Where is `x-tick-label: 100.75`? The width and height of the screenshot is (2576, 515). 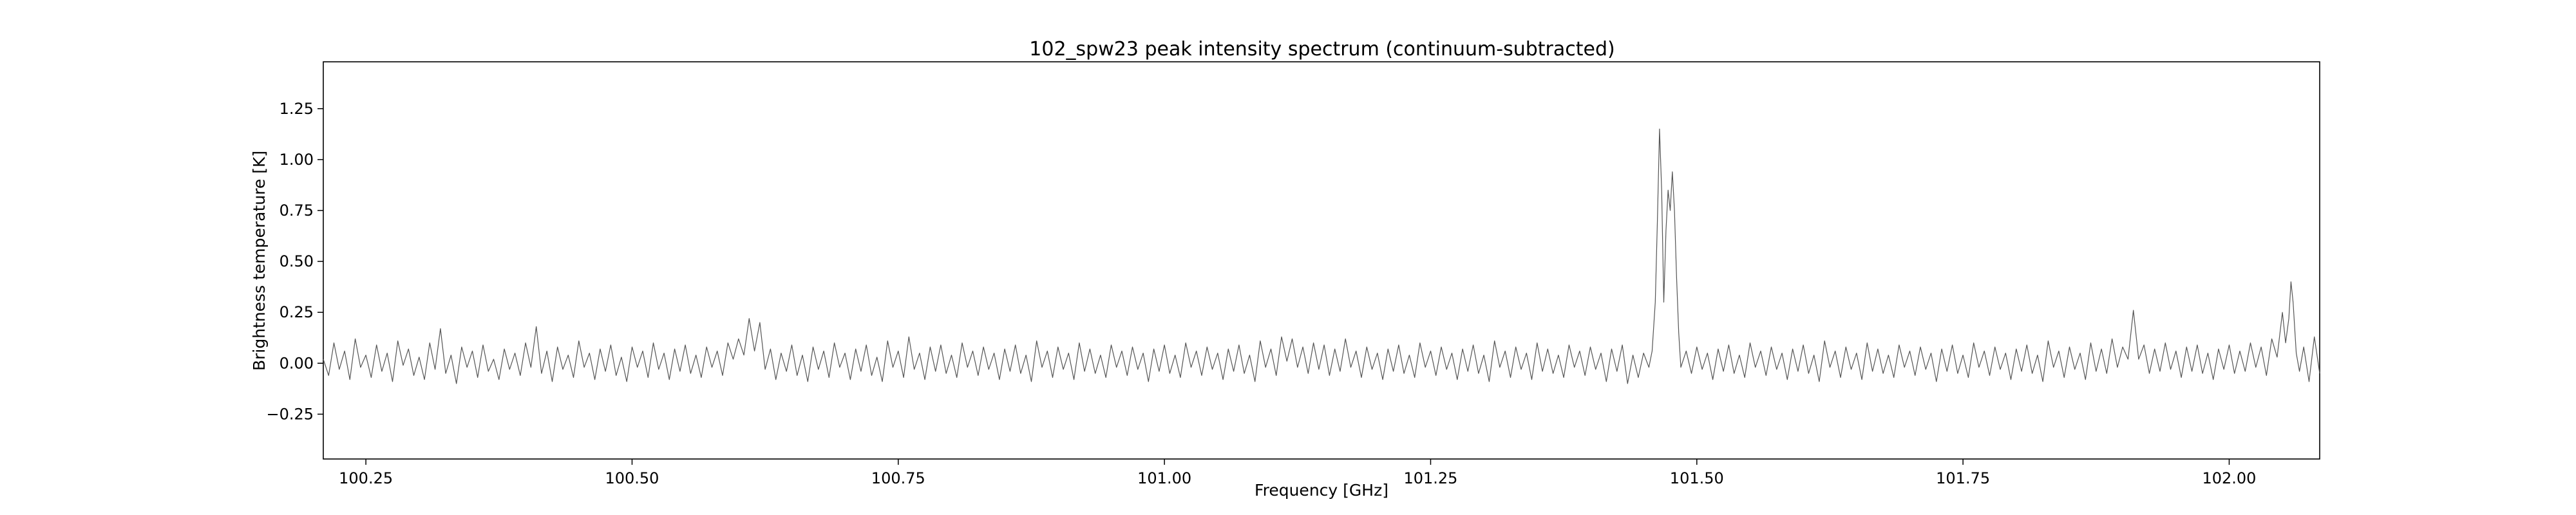 x-tick-label: 100.75 is located at coordinates (898, 478).